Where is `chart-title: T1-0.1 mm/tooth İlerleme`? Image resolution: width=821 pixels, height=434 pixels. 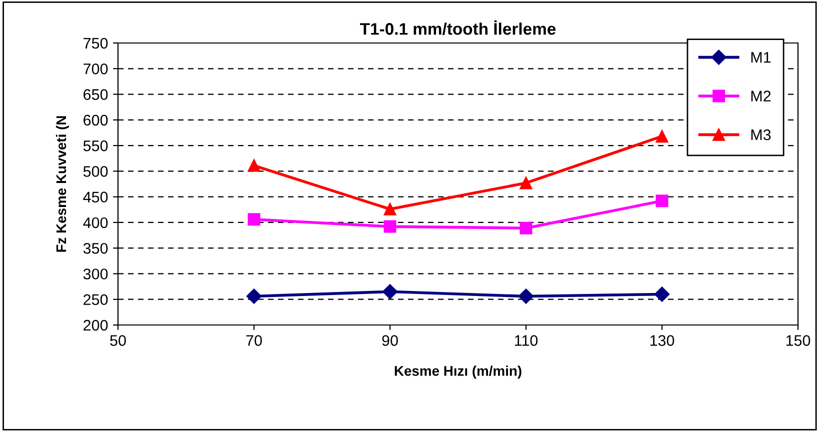
chart-title: T1-0.1 mm/tooth İlerleme is located at coordinates (458, 27).